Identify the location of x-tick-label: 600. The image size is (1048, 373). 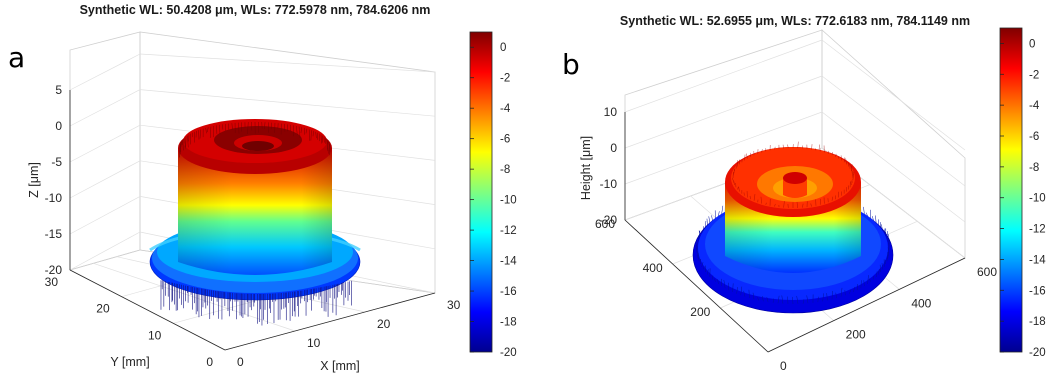
(987, 272).